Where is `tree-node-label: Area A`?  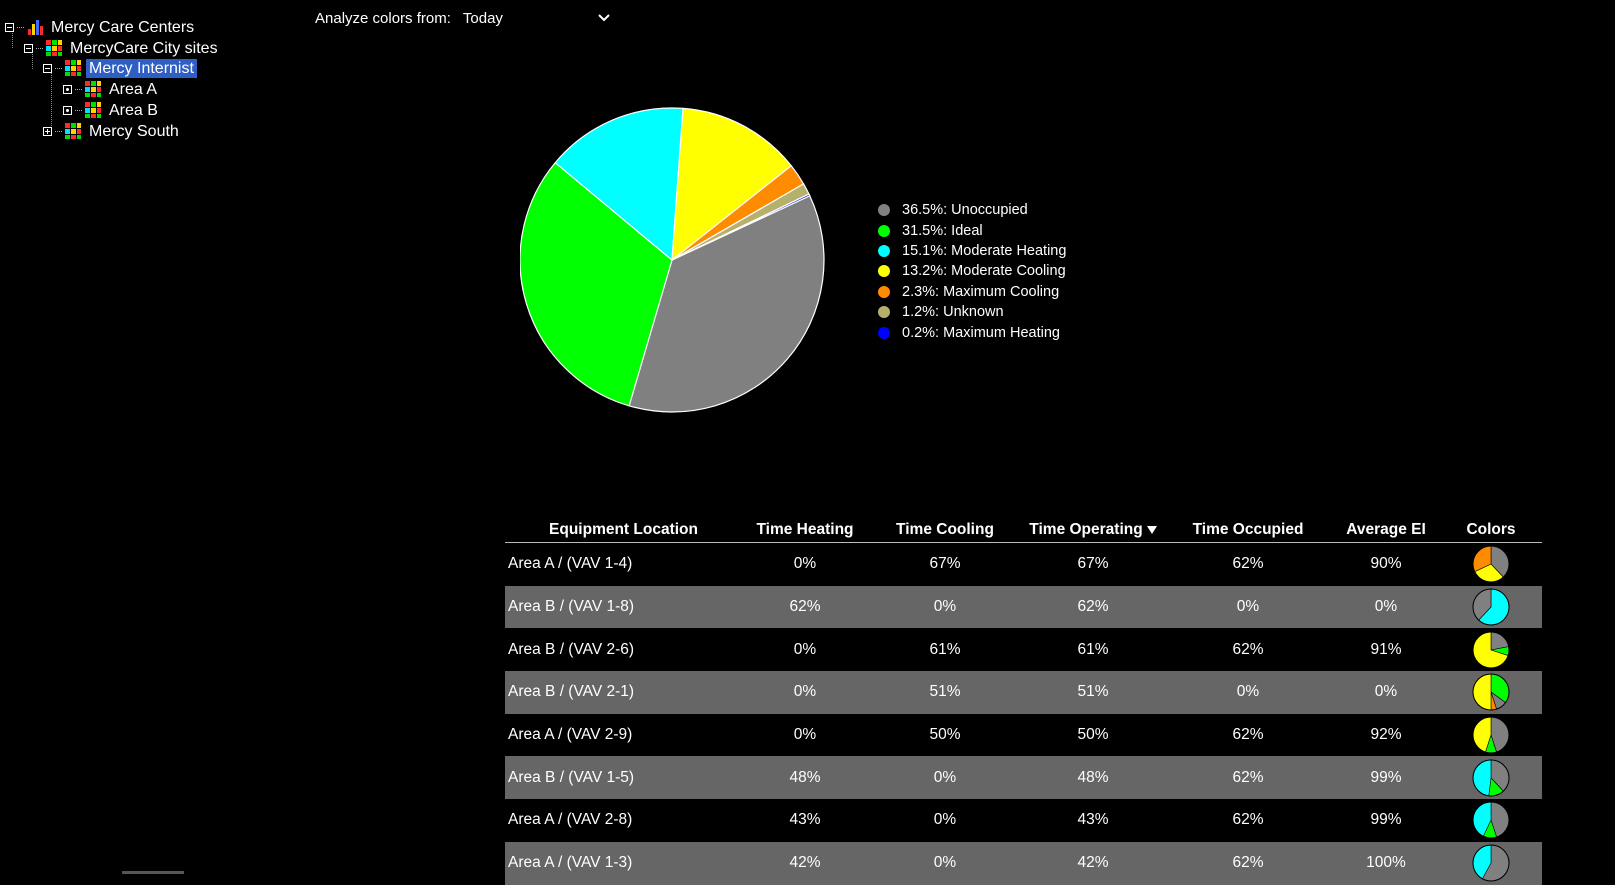 tree-node-label: Area A is located at coordinates (133, 89).